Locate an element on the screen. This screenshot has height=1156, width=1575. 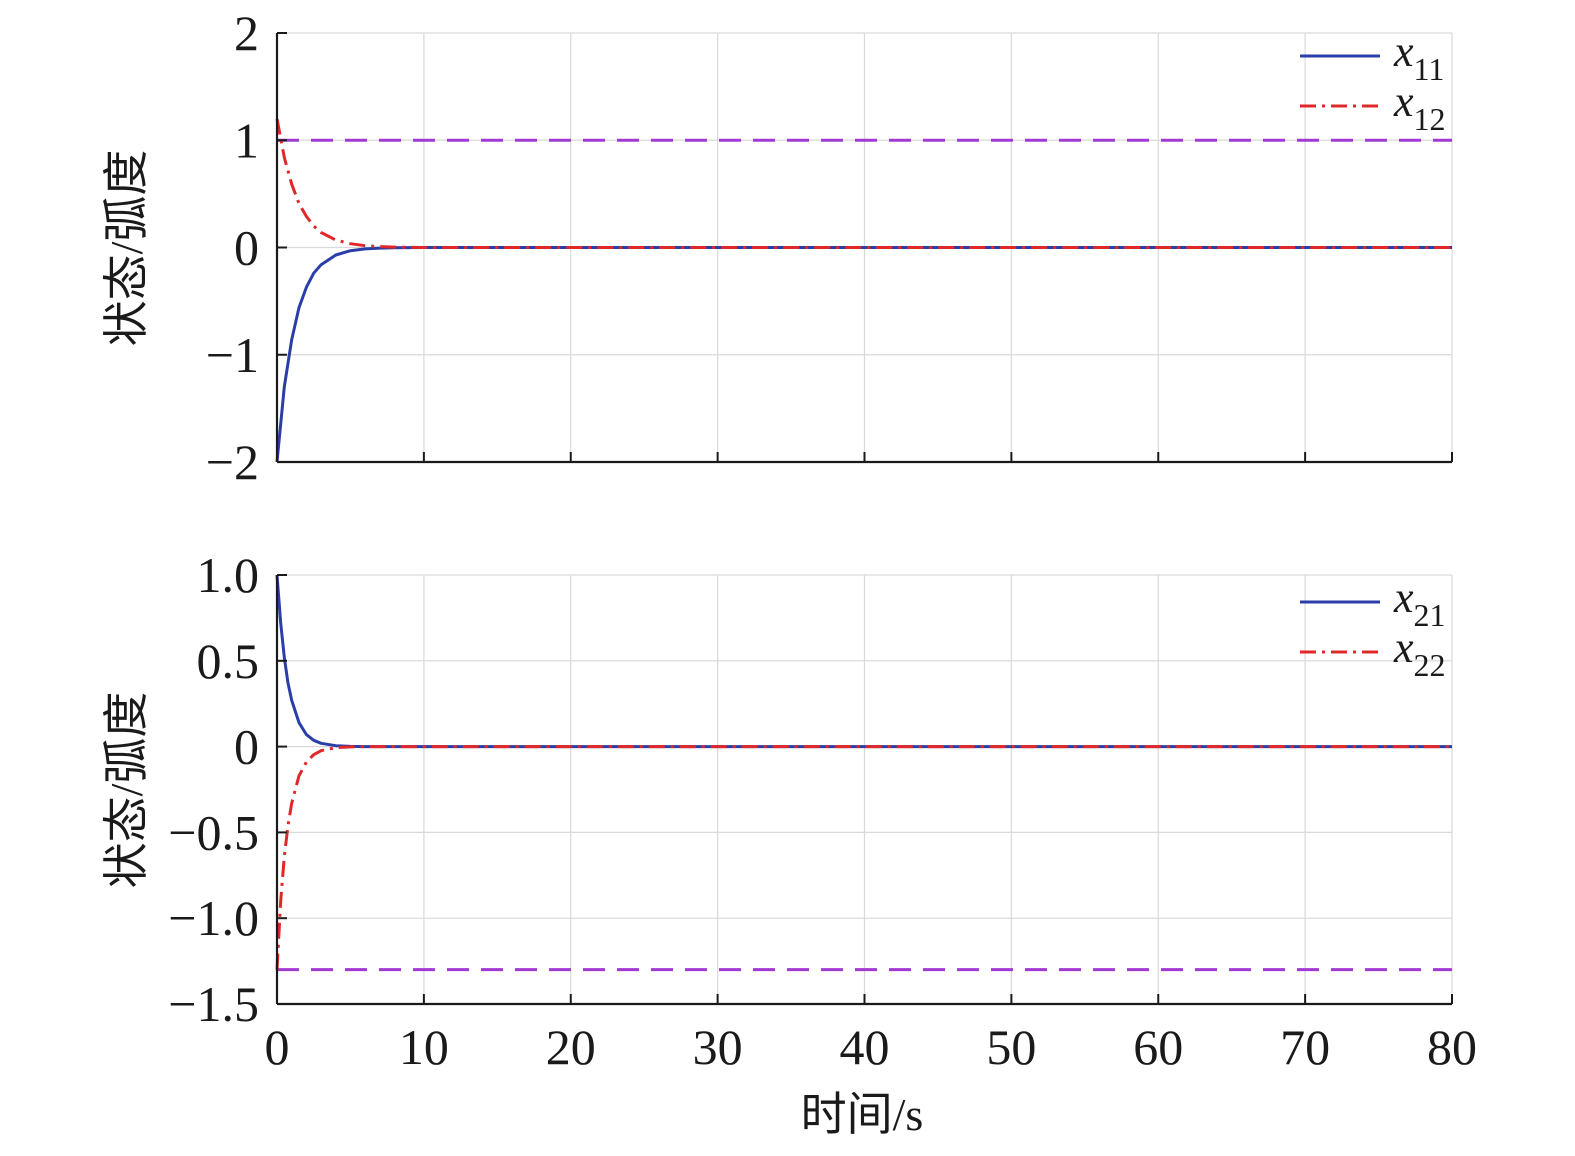
top-y-tick-label: −2 is located at coordinates (232, 462).